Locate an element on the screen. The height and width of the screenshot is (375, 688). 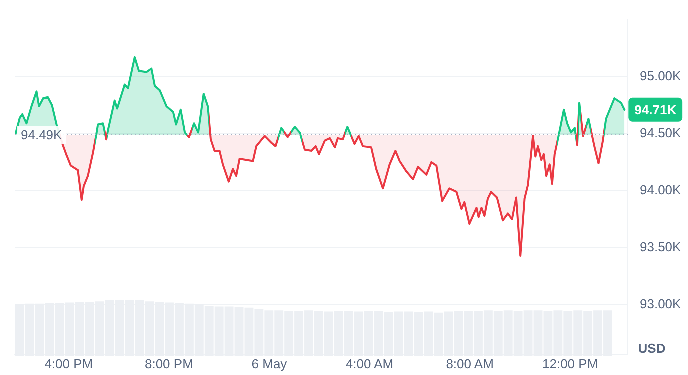
annotation: 94.71K is located at coordinates (656, 110).